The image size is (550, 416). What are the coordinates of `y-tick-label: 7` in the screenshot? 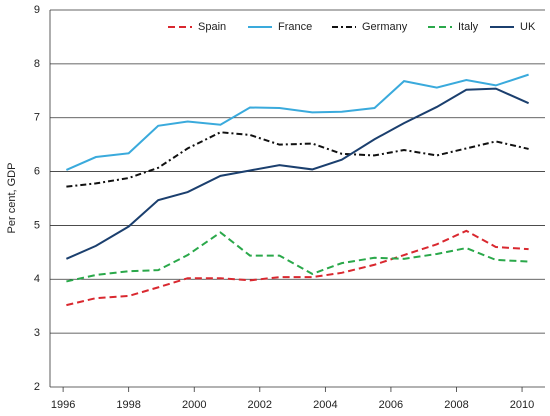 It's located at (37, 118).